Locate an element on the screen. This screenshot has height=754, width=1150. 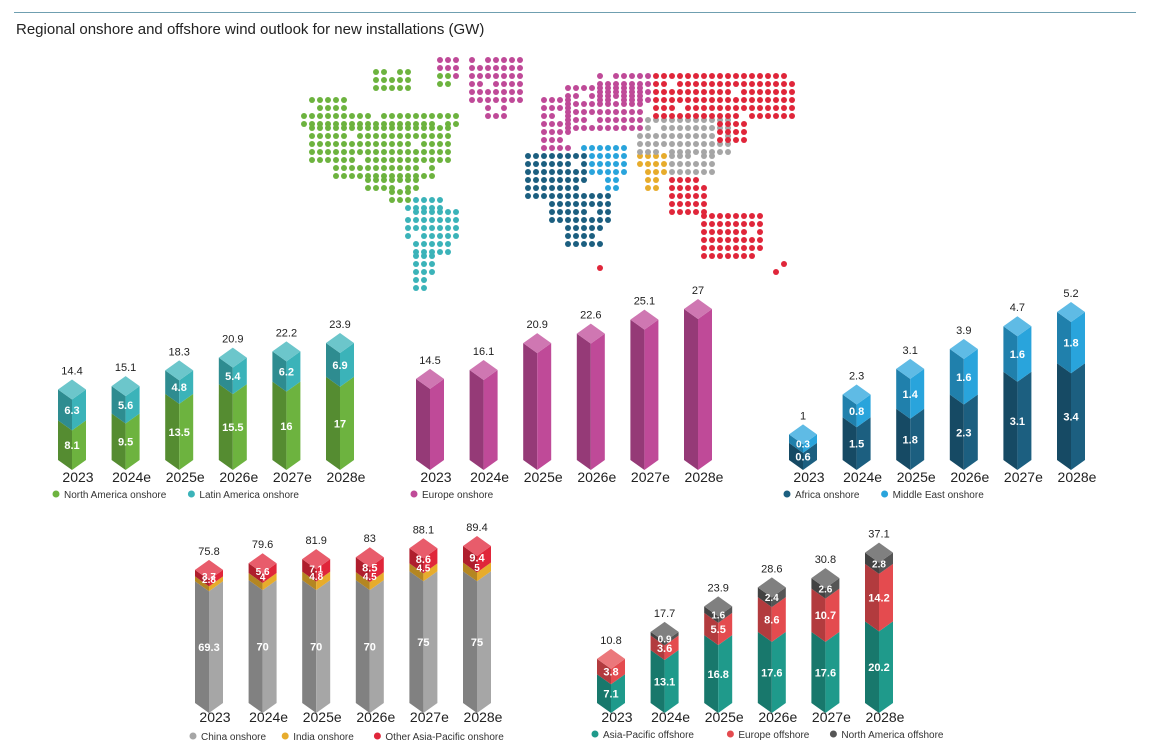
category-label: 2027e is located at coordinates (1023, 477).